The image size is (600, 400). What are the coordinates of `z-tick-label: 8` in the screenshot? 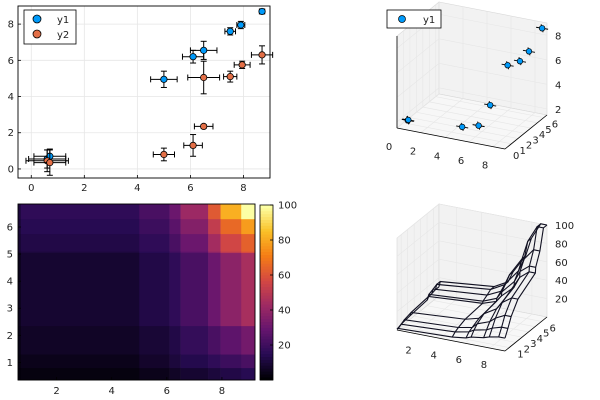 It's located at (558, 36).